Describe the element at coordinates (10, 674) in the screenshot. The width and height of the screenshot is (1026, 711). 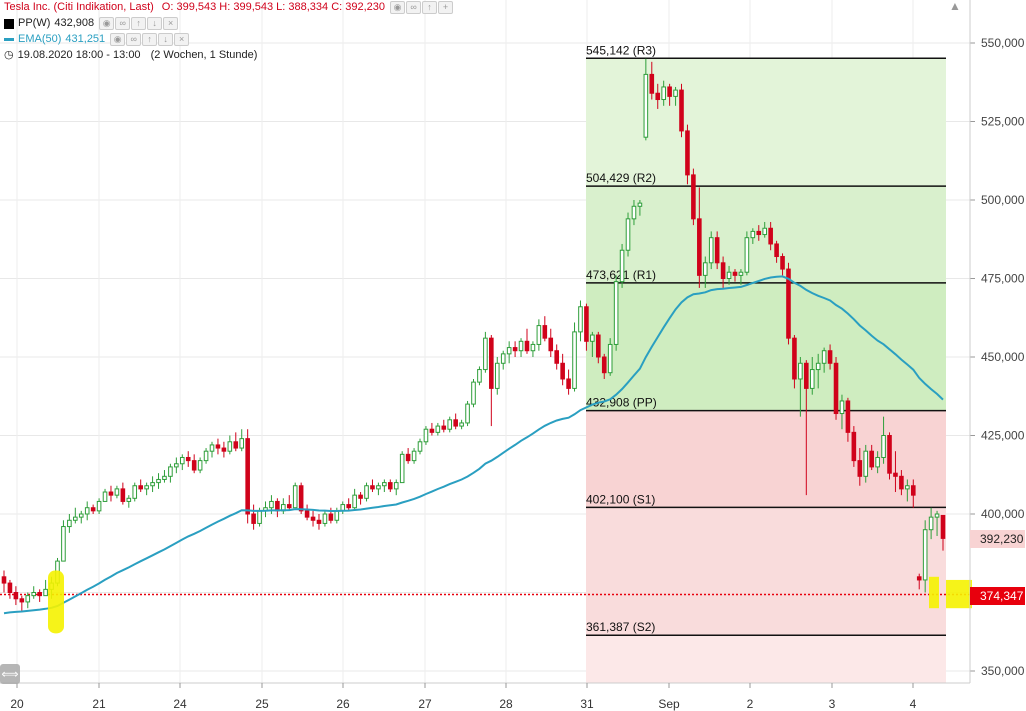
I see `scroll-handle-icon: ⟺` at that location.